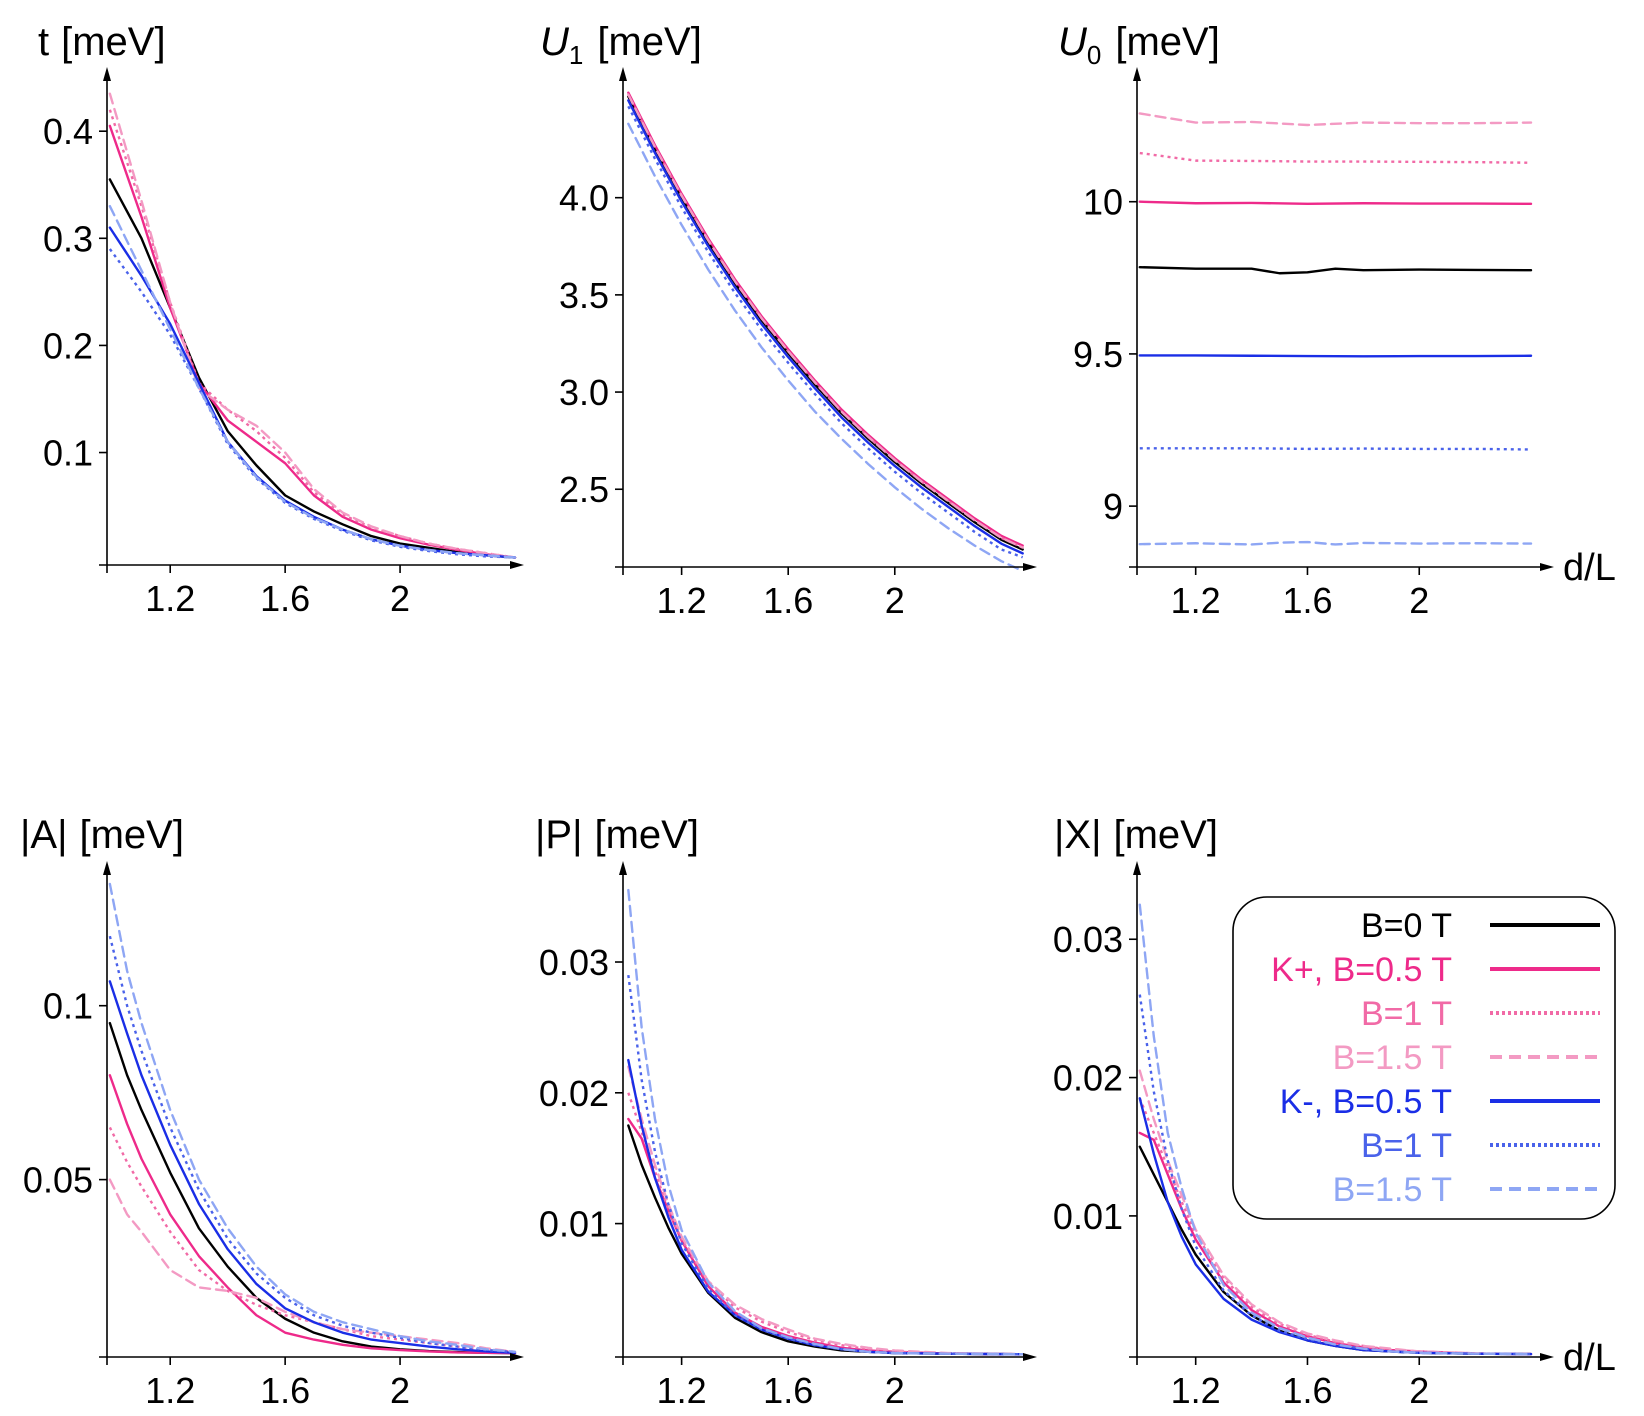 The width and height of the screenshot is (1644, 1416). I want to click on y-tick-label: 4.0, so click(584, 198).